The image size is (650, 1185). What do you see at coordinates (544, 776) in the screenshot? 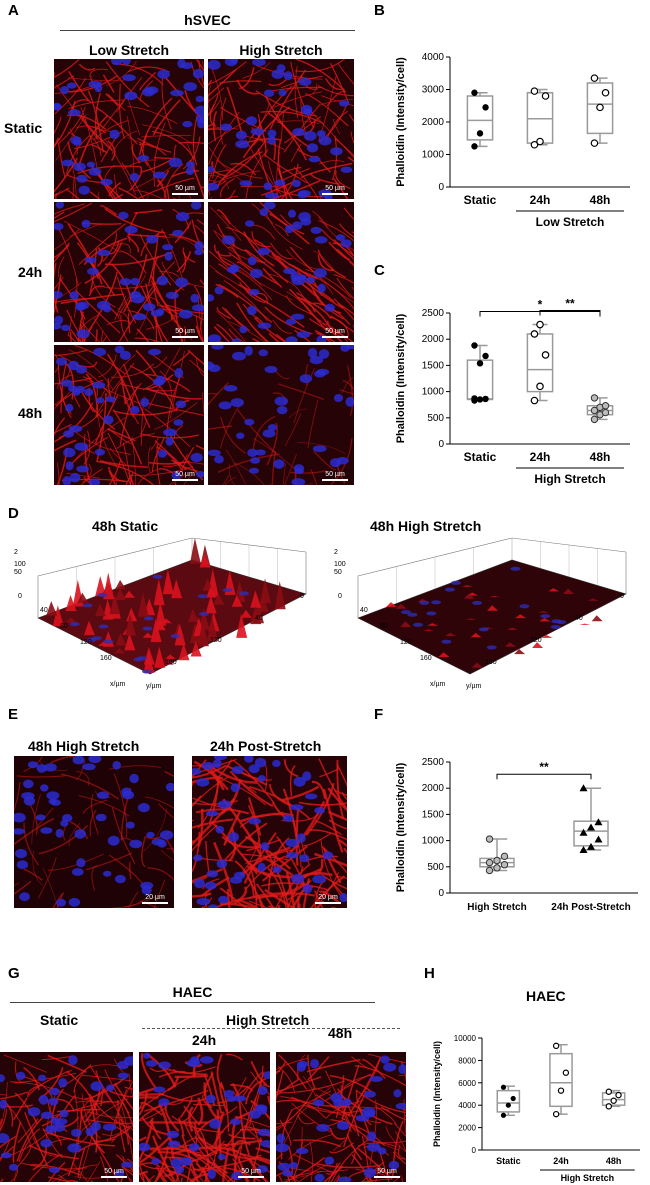
I see `significance-bracket` at bounding box center [544, 776].